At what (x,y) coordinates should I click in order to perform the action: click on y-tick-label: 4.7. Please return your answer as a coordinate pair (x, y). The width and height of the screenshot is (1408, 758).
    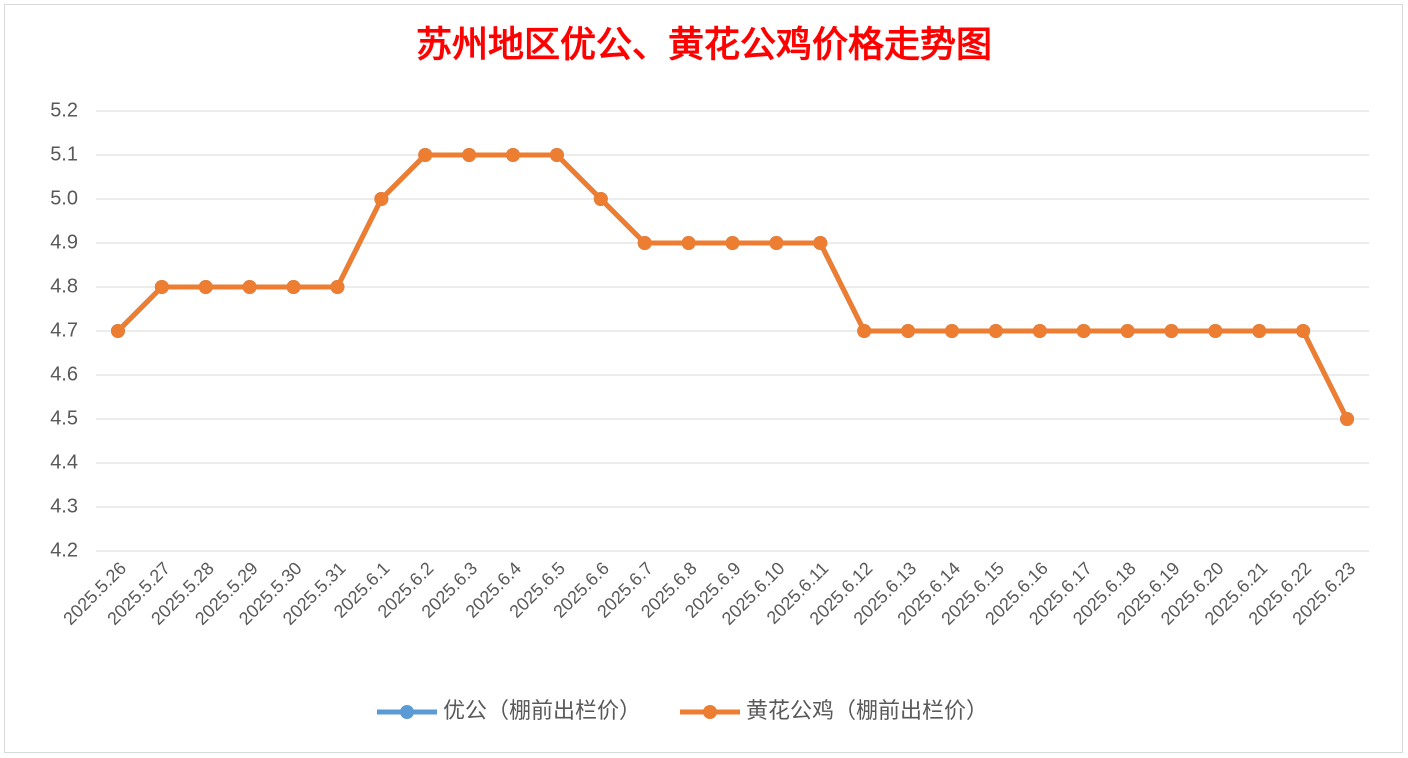
    Looking at the image, I should click on (64, 330).